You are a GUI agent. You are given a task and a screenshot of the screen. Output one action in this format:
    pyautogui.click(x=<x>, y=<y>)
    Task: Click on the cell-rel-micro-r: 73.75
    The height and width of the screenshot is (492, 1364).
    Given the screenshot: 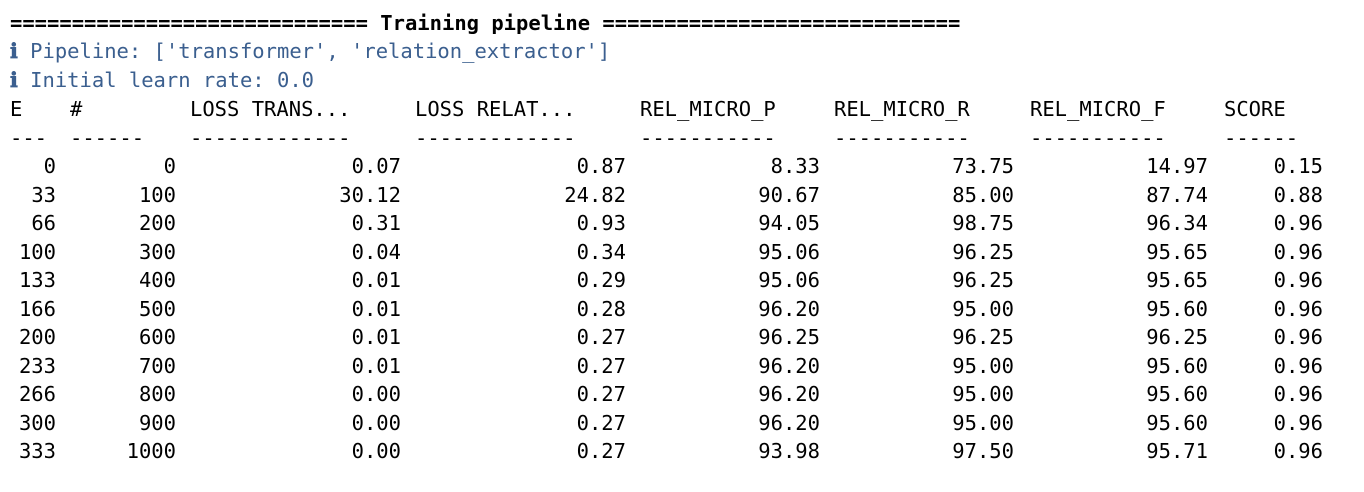 What is the action you would take?
    pyautogui.click(x=983, y=166)
    